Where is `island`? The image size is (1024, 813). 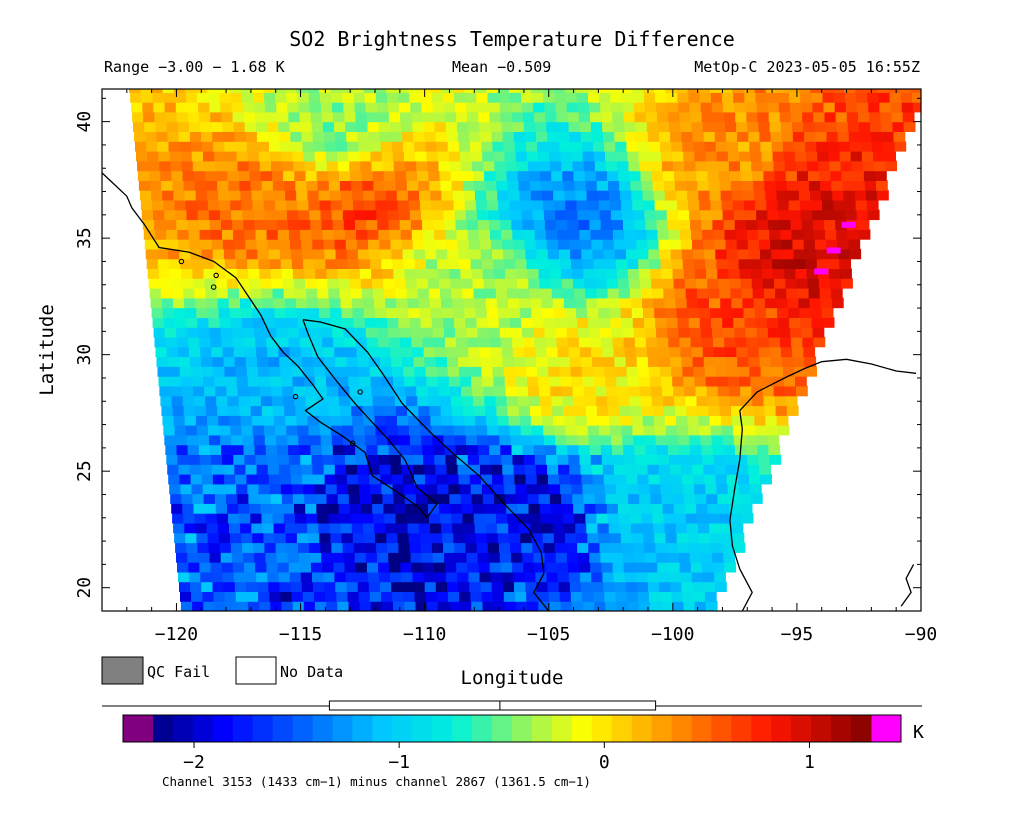 island is located at coordinates (352, 443).